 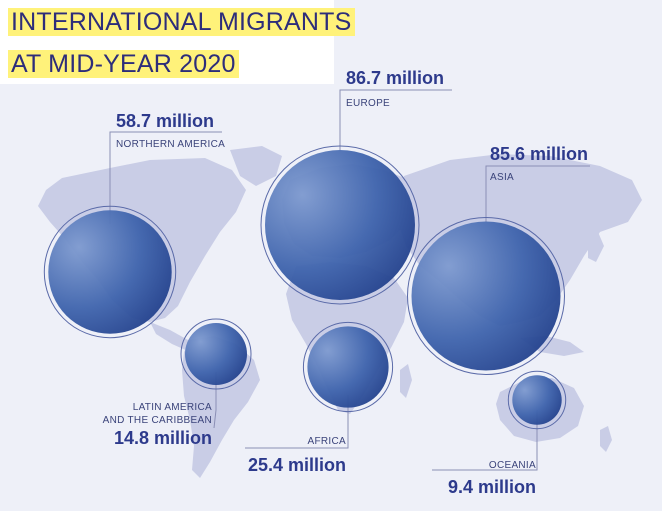 I want to click on bubble-ring-northern-america, so click(x=110, y=272).